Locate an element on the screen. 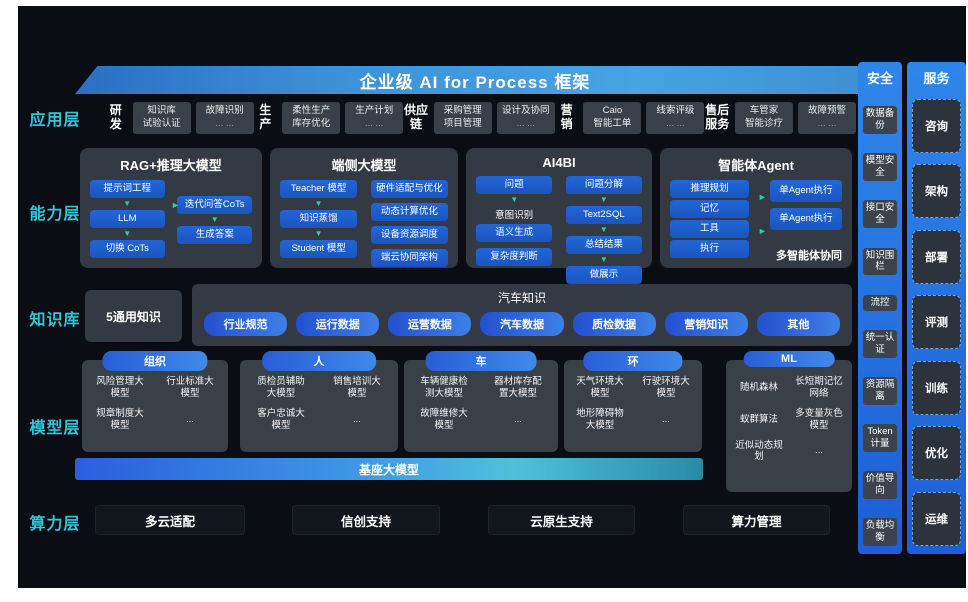 The height and width of the screenshot is (602, 968). app-item: 故障预警 is located at coordinates (827, 111).